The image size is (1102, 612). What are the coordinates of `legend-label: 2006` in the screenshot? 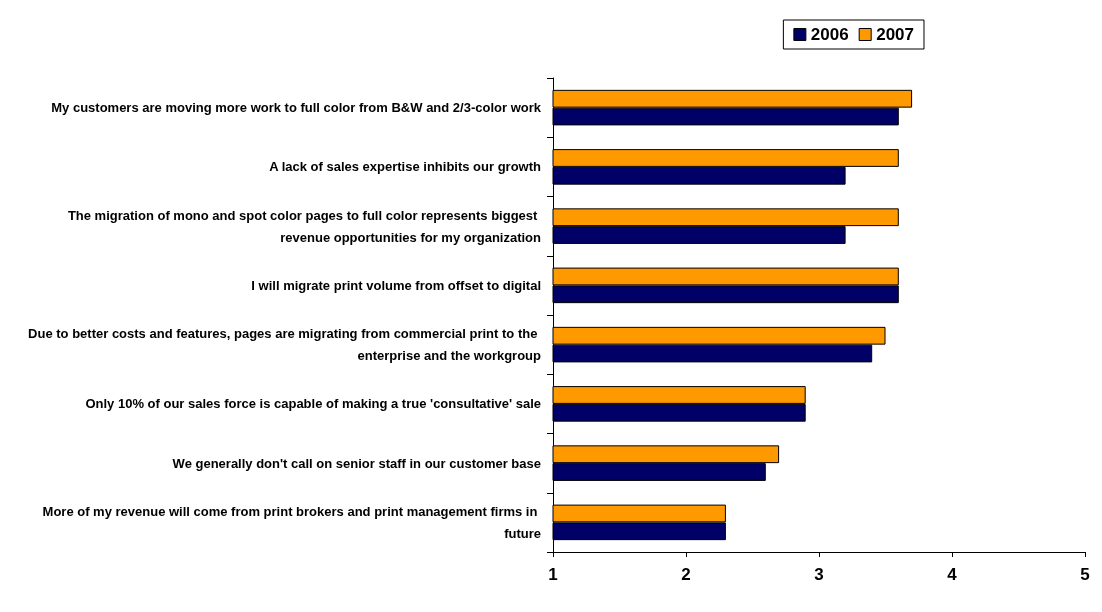 It's located at (829, 34).